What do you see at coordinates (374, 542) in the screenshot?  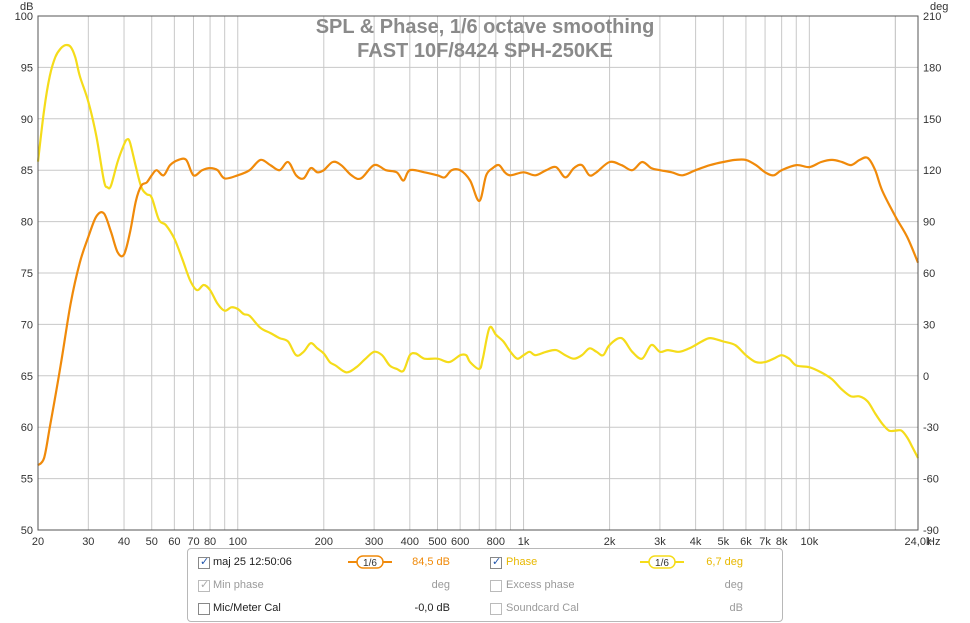 I see `x-tick-label: 300` at bounding box center [374, 542].